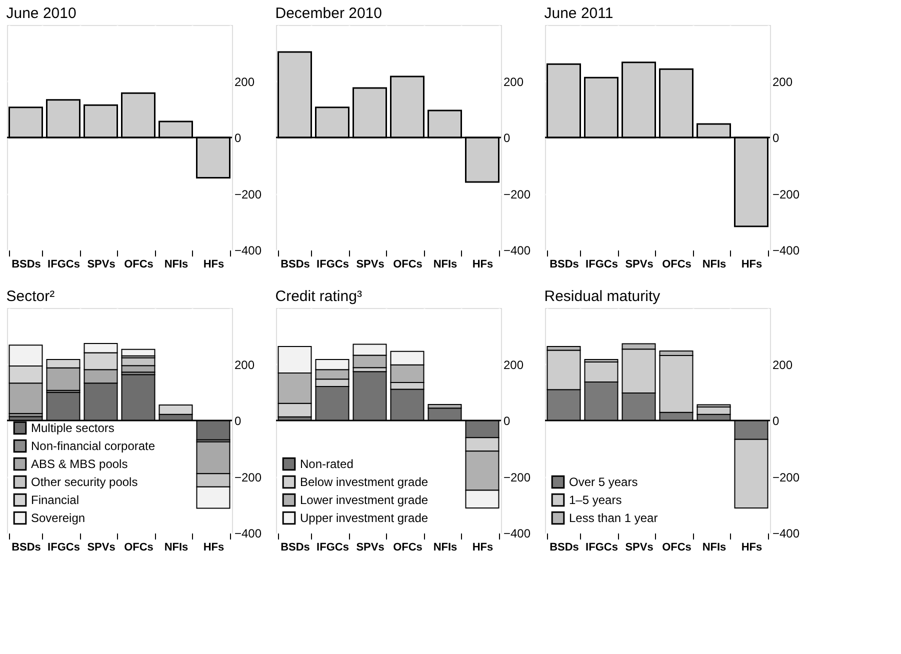 This screenshot has height=654, width=901. I want to click on legend-label: Multiple sectors, so click(72, 428).